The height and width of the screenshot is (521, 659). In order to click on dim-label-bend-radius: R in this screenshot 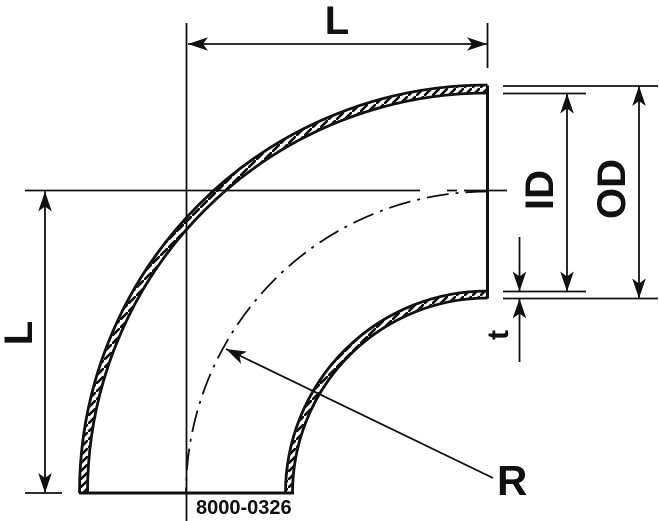, I will do `click(512, 480)`.